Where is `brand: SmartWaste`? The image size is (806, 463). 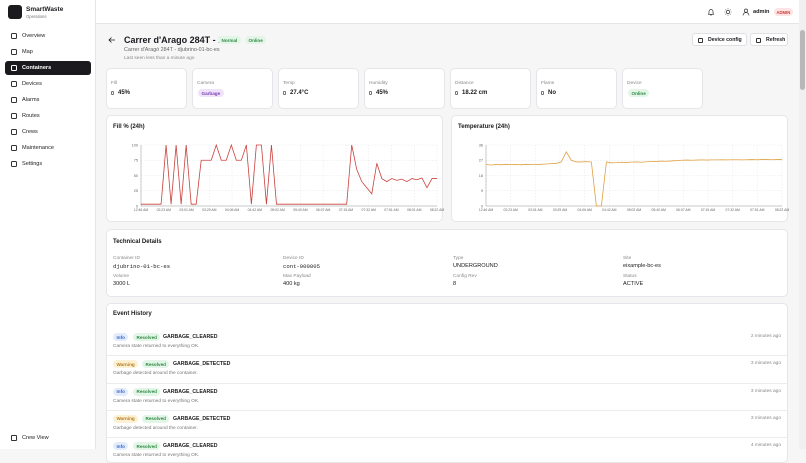 brand: SmartWaste is located at coordinates (45, 9).